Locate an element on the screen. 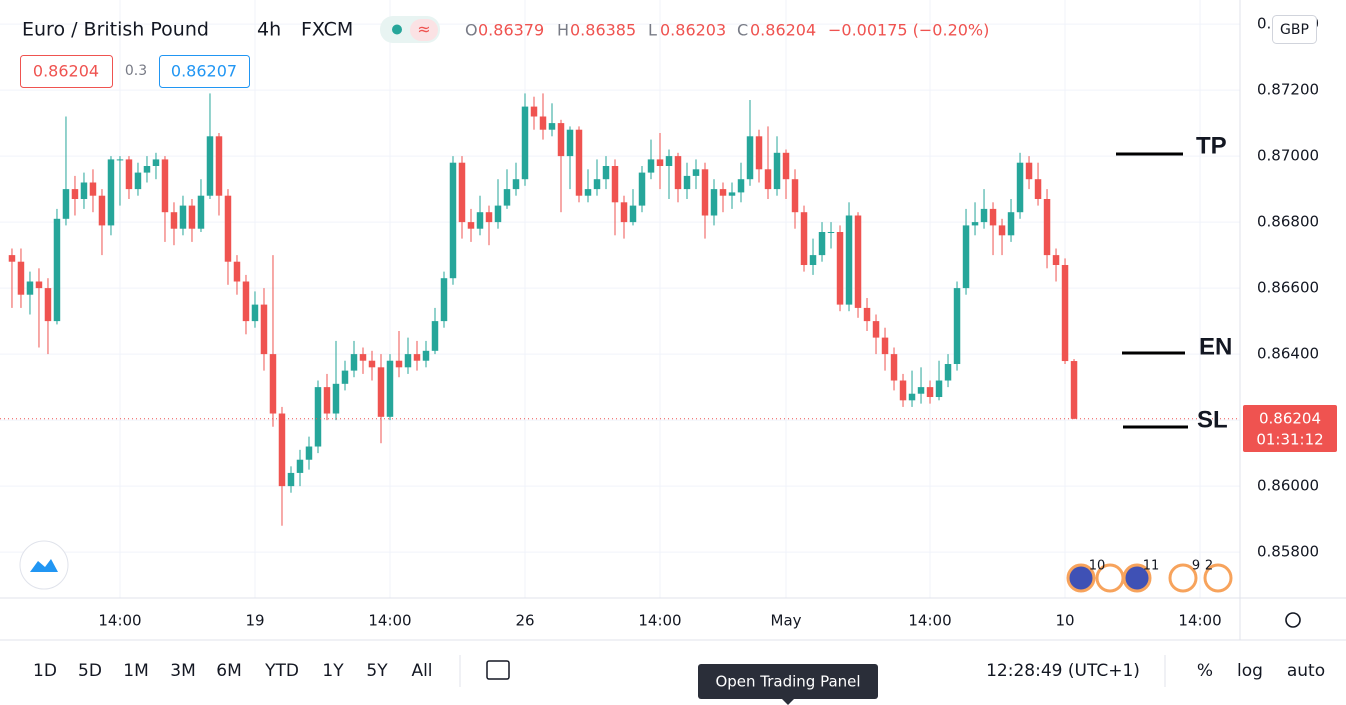 Image resolution: width=1346 pixels, height=705 pixels. annotation: EN is located at coordinates (1215, 346).